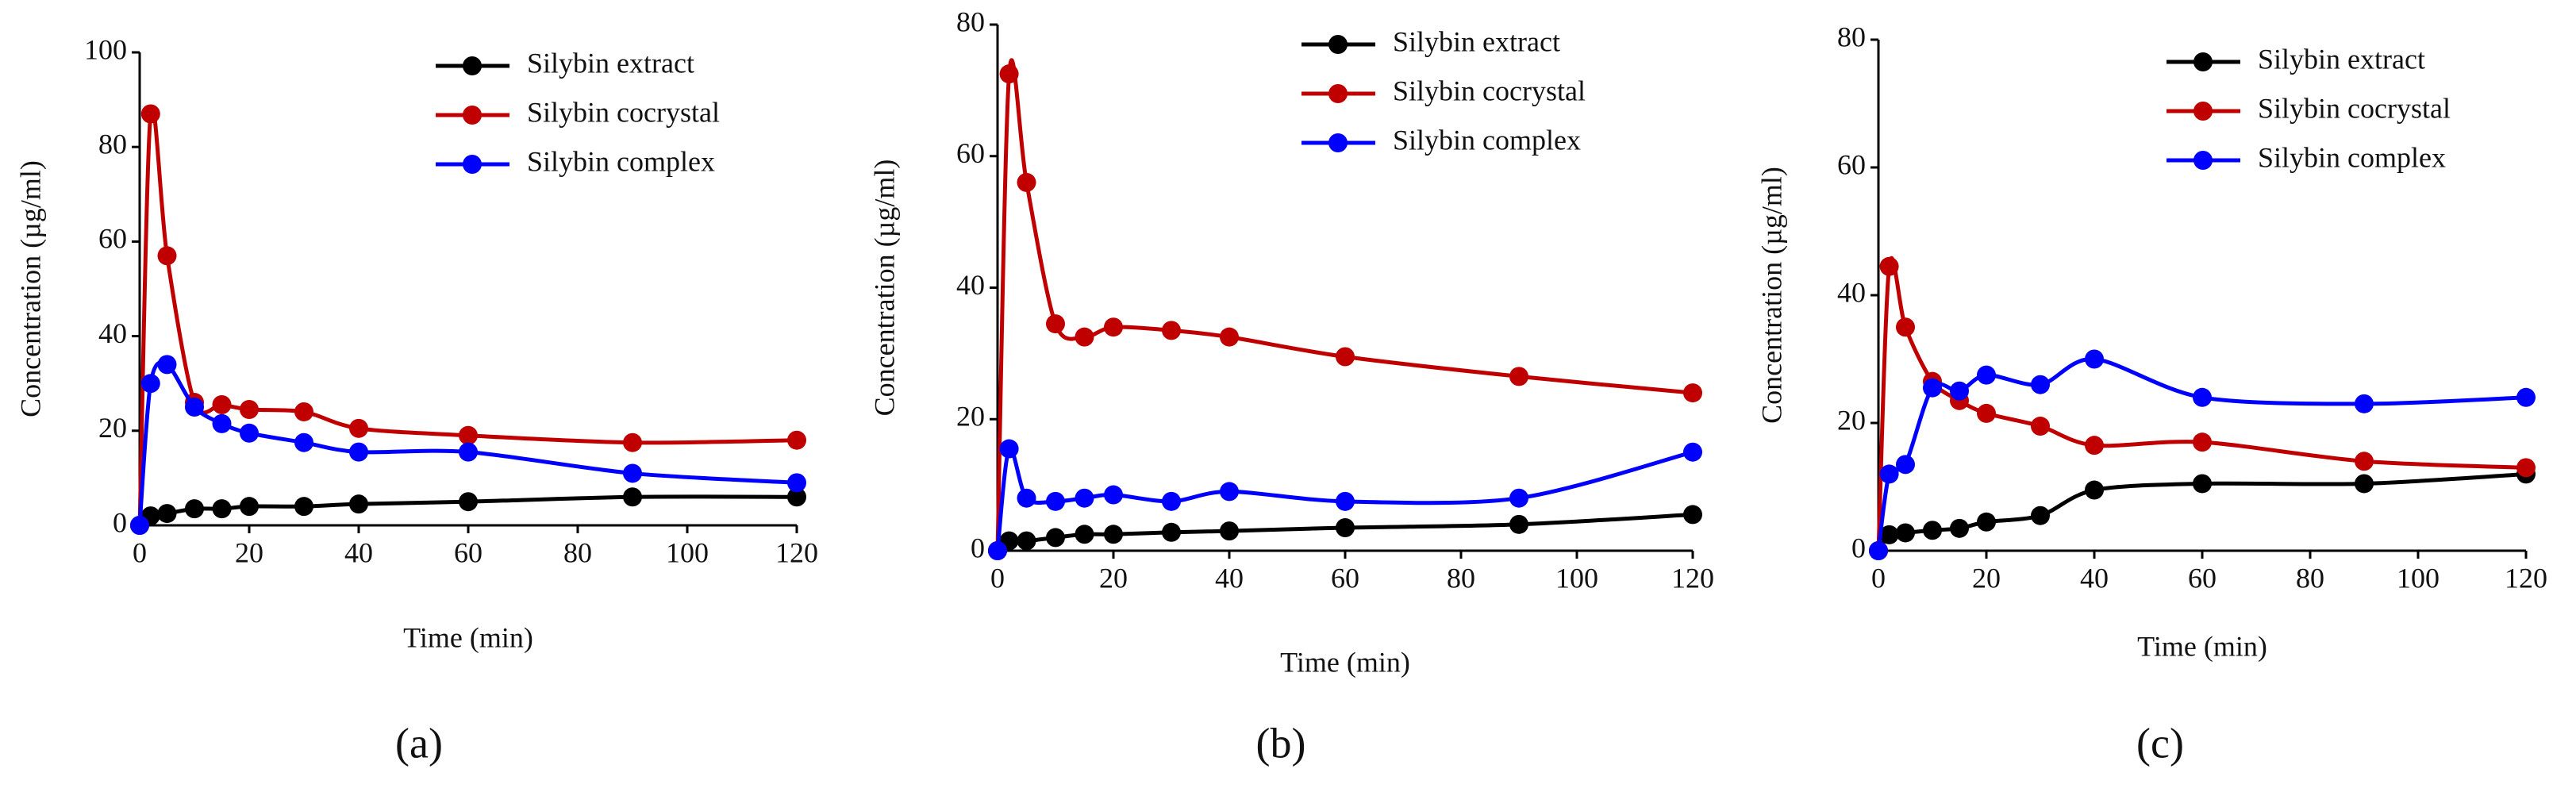  What do you see at coordinates (2160, 743) in the screenshot?
I see `panel-label: (c)` at bounding box center [2160, 743].